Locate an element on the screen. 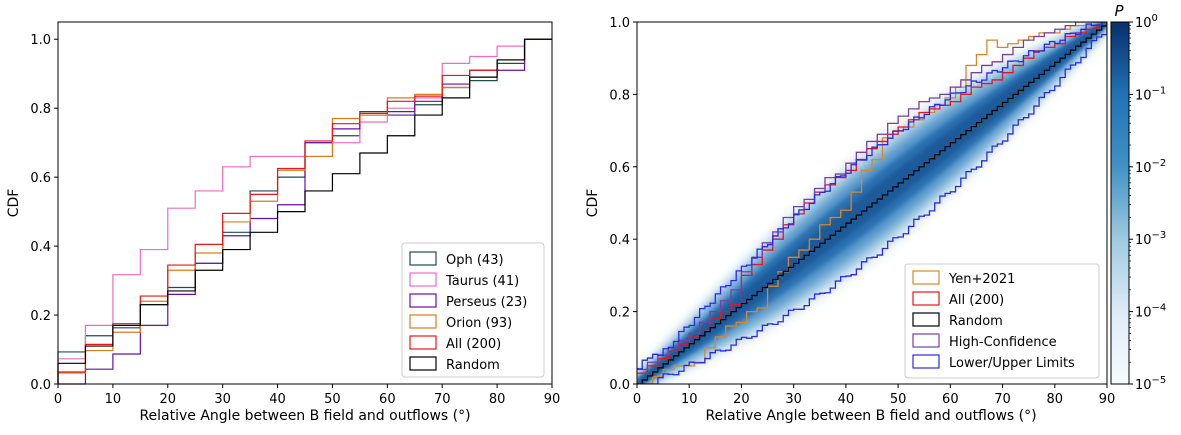 The width and height of the screenshot is (1181, 435). colorbar-tick-label: 10⁻³ is located at coordinates (1150, 239).